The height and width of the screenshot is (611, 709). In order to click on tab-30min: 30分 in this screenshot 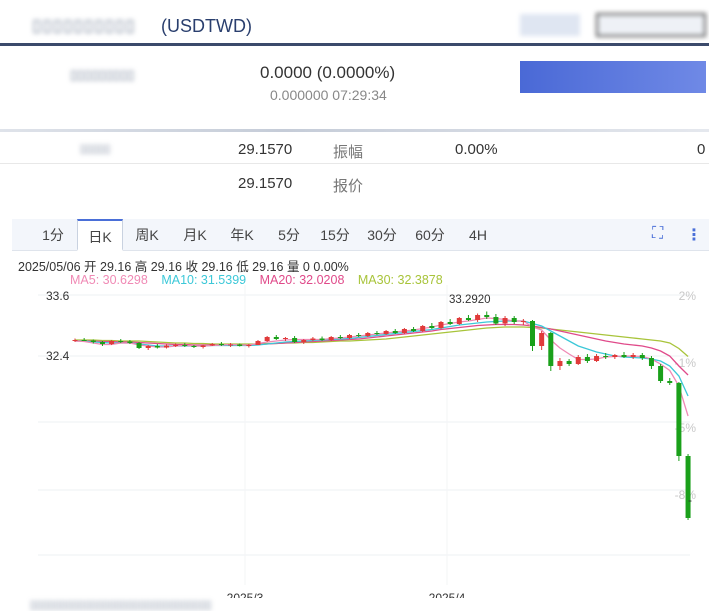, I will do `click(382, 235)`.